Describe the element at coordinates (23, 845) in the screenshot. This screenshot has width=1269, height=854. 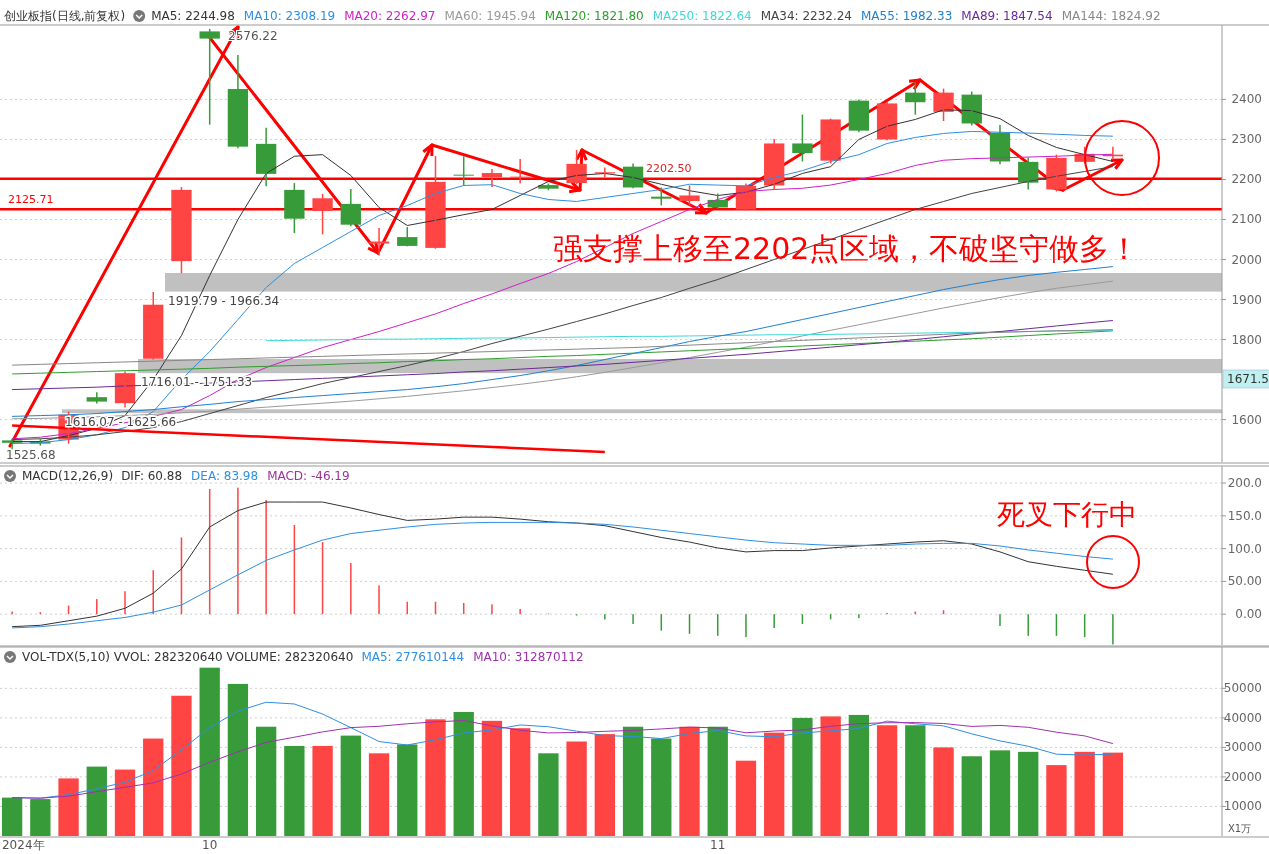
I see `x-tick-label: 2024年` at that location.